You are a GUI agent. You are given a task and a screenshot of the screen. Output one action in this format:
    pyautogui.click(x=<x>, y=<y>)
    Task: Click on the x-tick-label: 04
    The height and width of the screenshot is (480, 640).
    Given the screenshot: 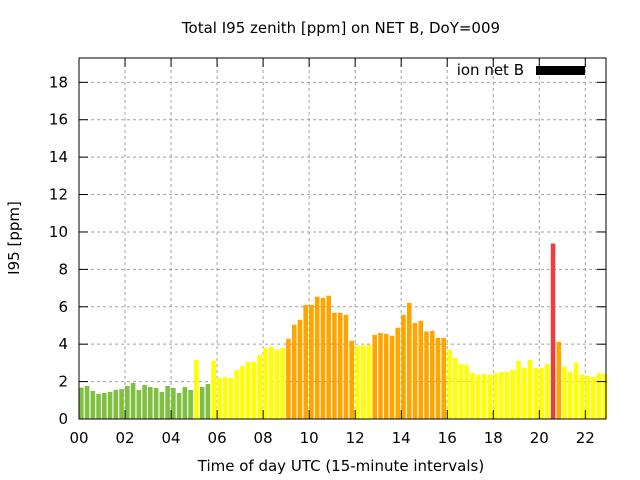 What is the action you would take?
    pyautogui.click(x=171, y=438)
    